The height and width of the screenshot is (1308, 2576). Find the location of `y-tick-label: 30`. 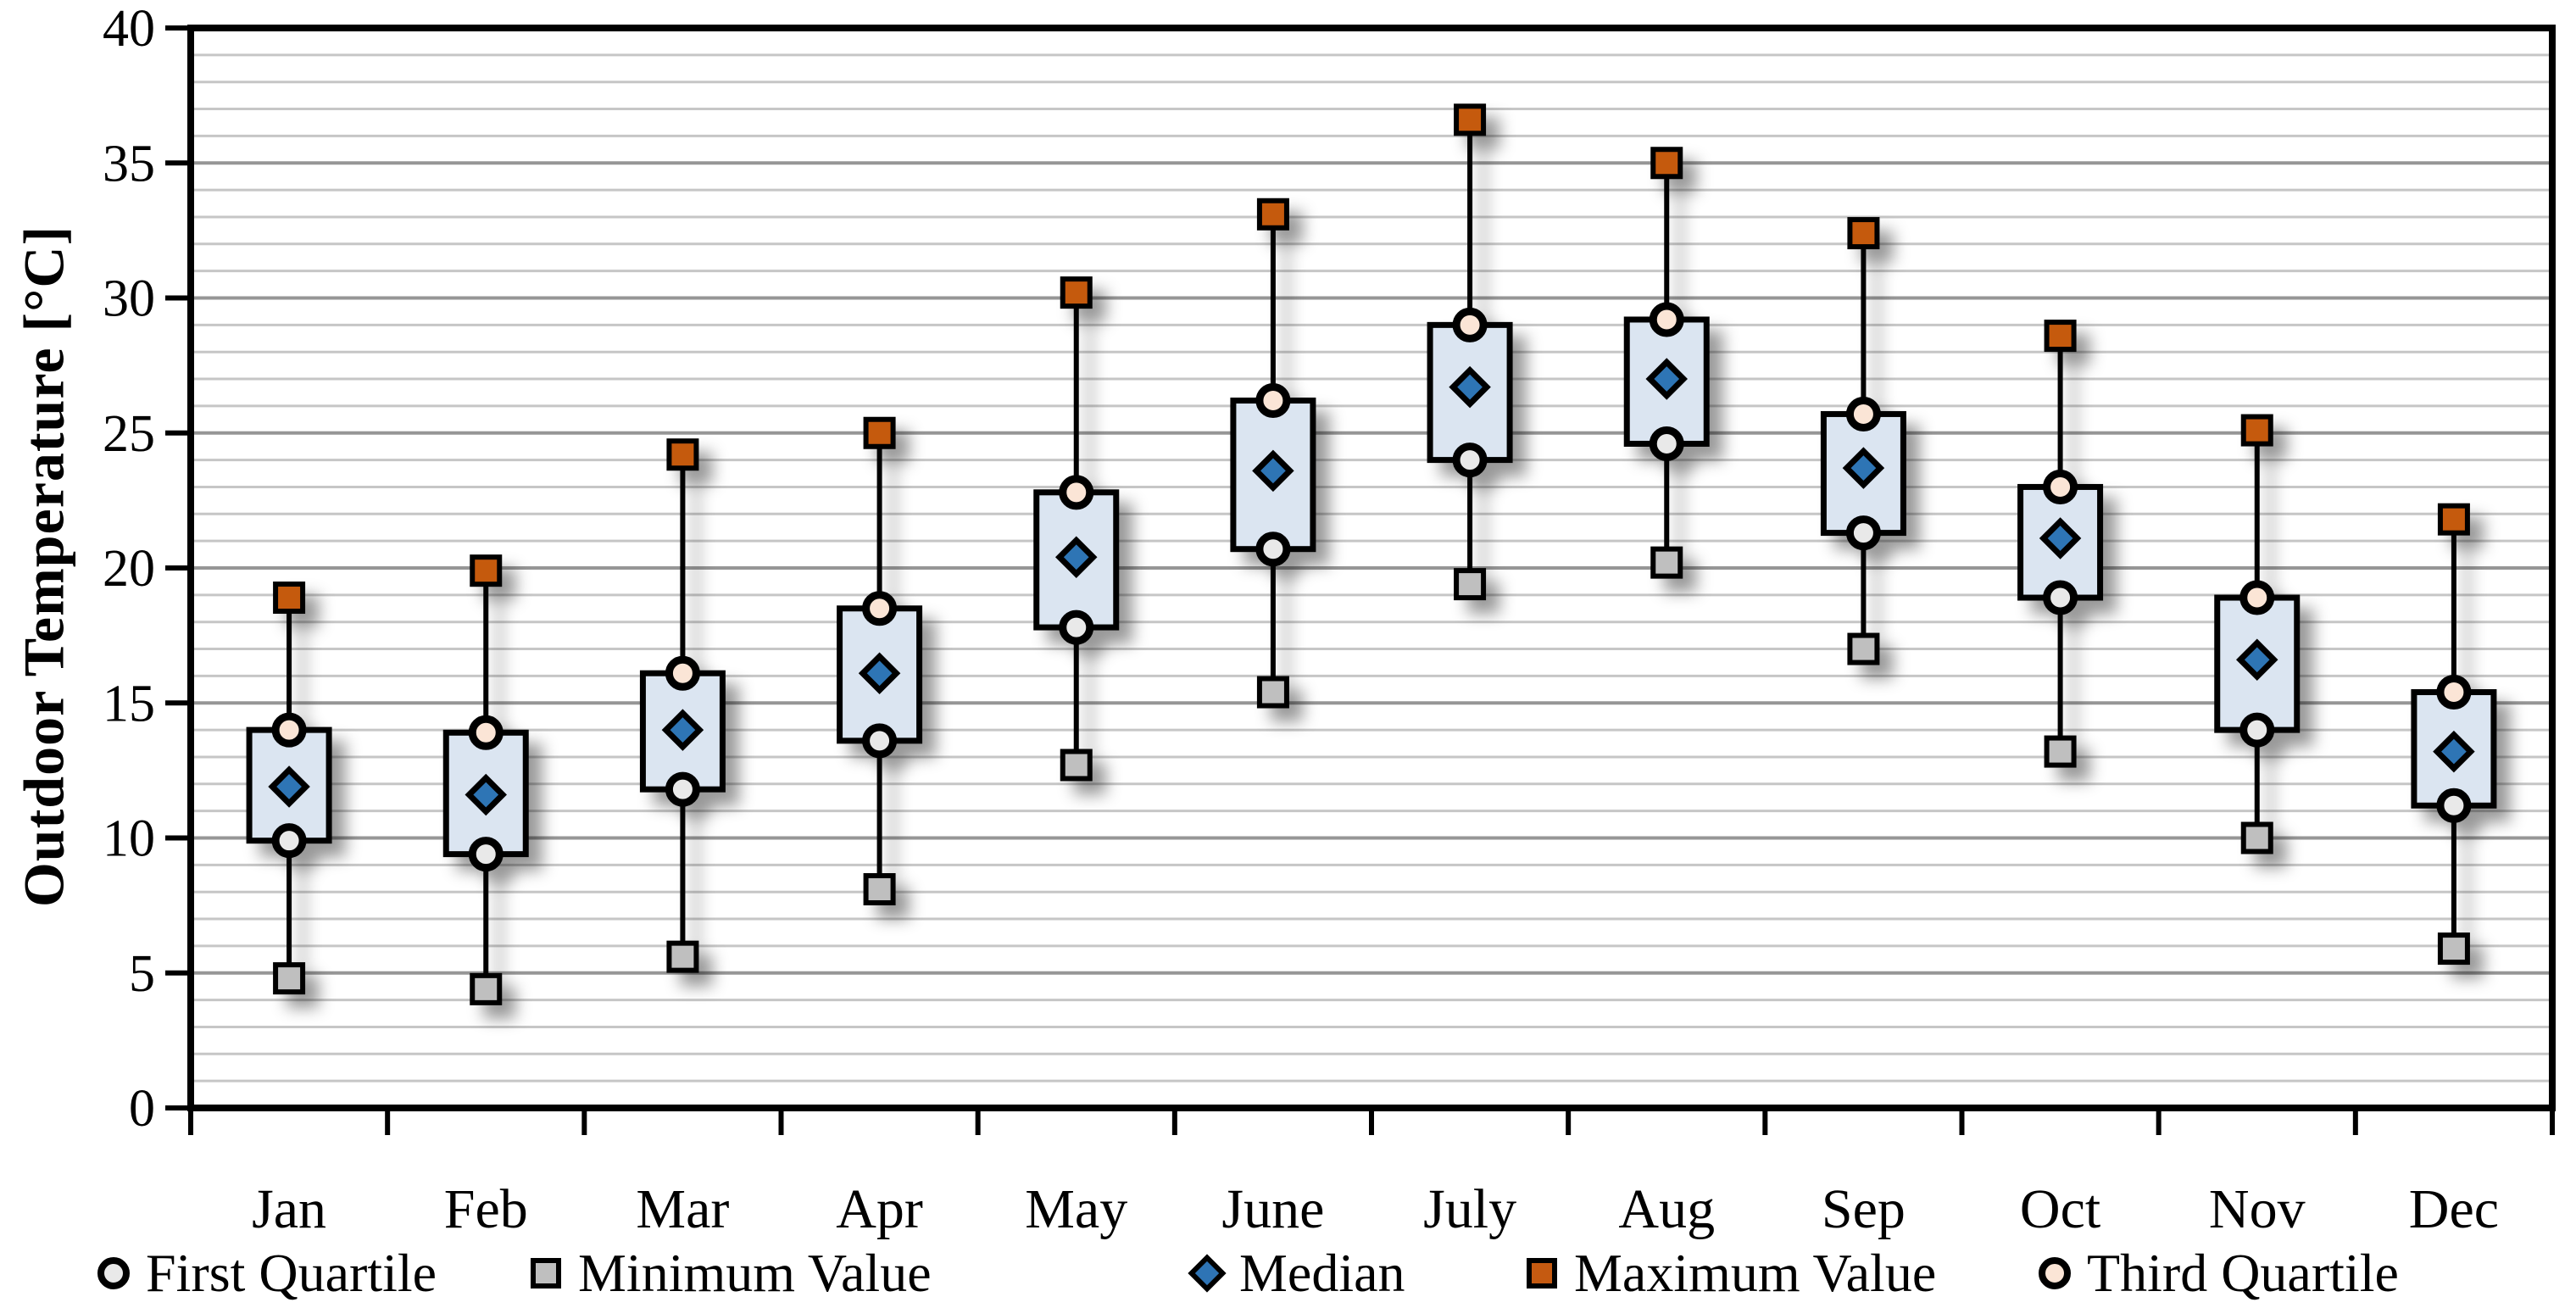

y-tick-label: 30 is located at coordinates (129, 299).